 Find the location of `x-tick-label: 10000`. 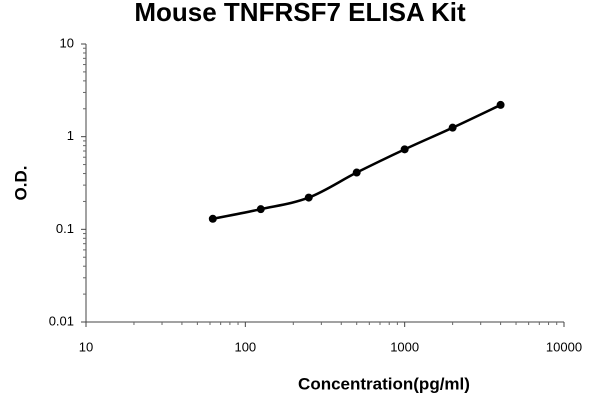

x-tick-label: 10000 is located at coordinates (564, 346).